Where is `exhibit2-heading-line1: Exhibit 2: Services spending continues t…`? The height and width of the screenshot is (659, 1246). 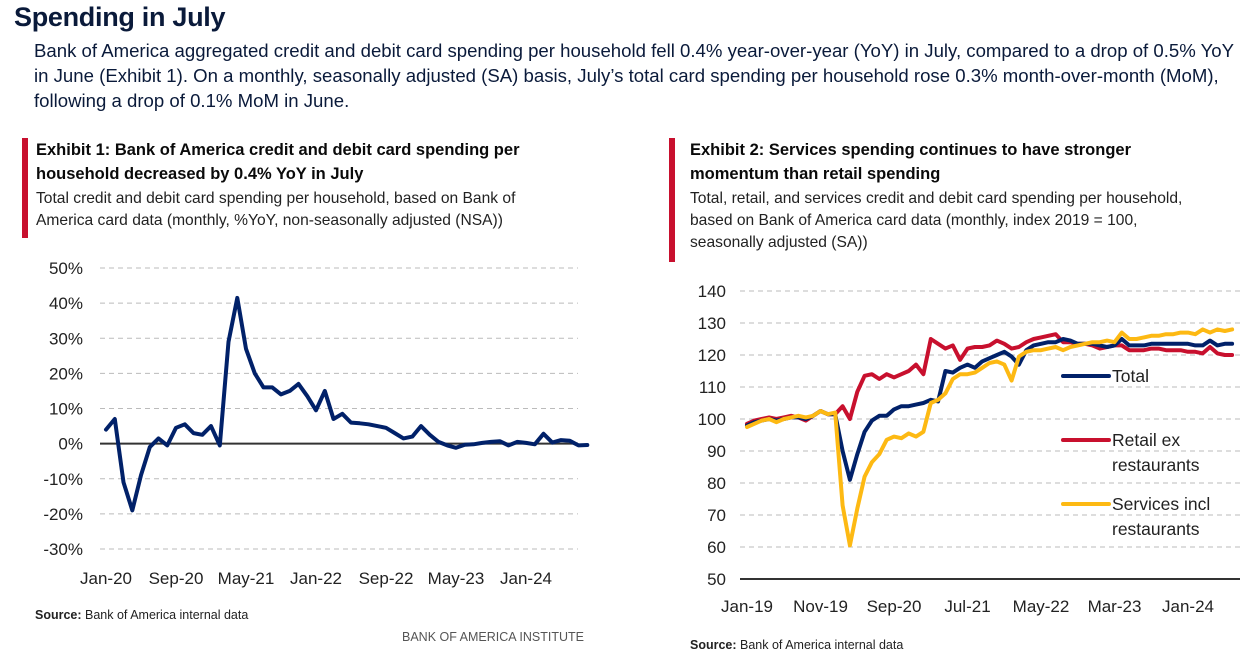 exhibit2-heading-line1: Exhibit 2: Services spending continues t… is located at coordinates (911, 150).